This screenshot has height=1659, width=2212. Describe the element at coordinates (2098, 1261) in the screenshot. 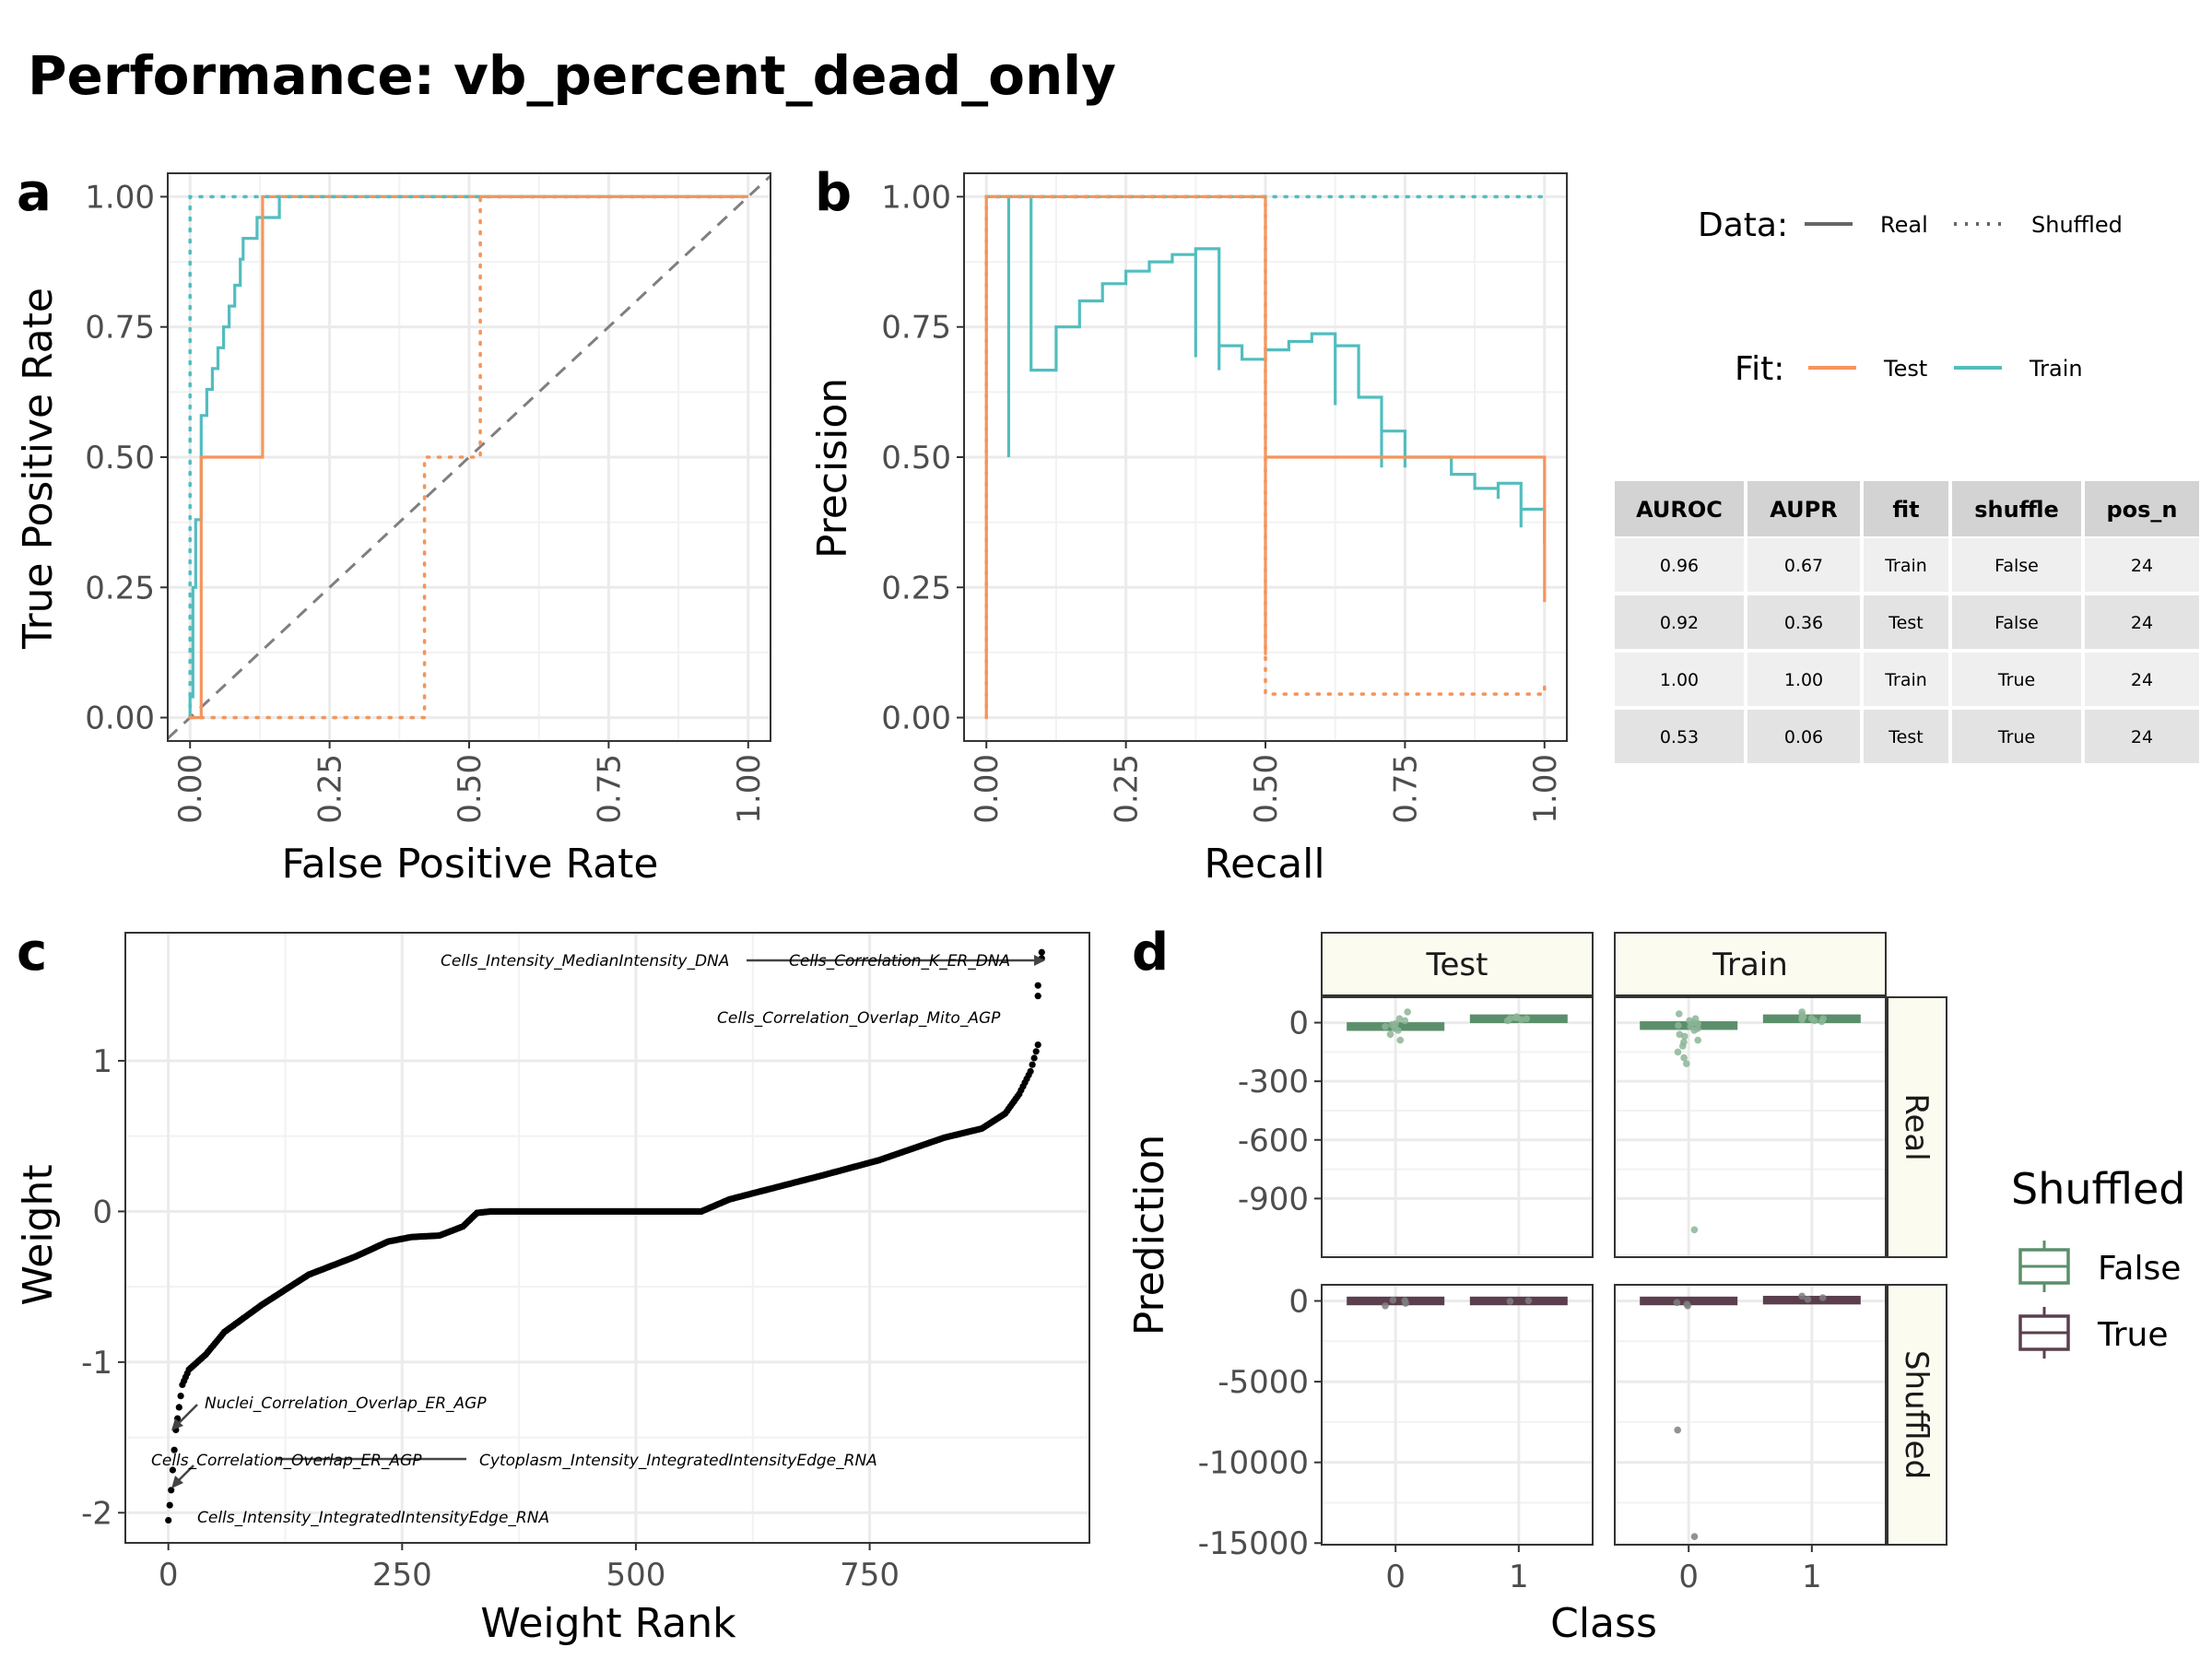

I see `shuffled-legend: Shuffled False True` at that location.